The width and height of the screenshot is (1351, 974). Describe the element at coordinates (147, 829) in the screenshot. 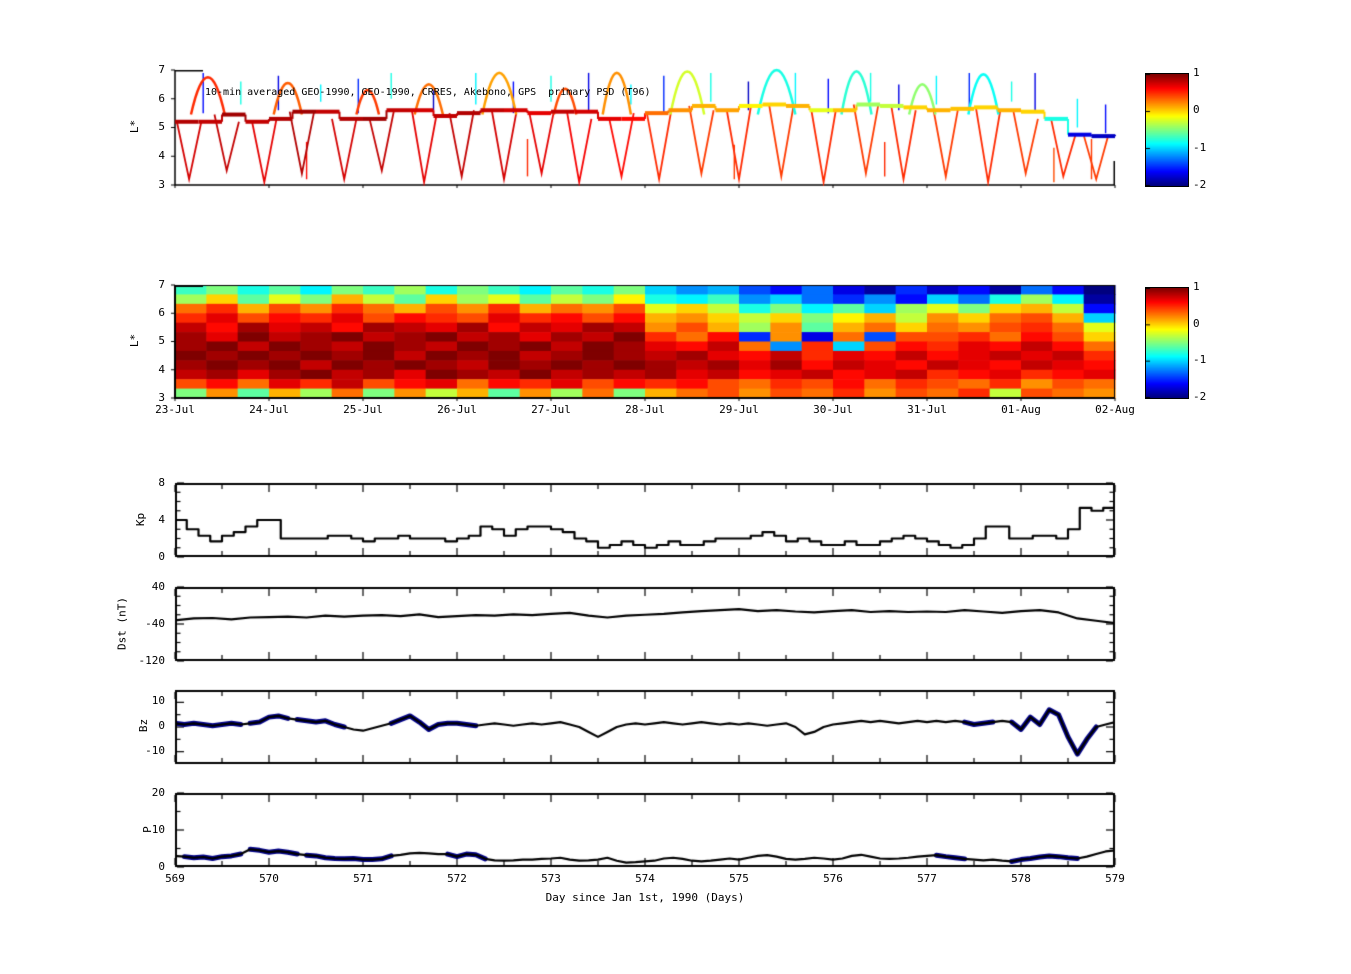

I see `p-ylabel: P` at that location.